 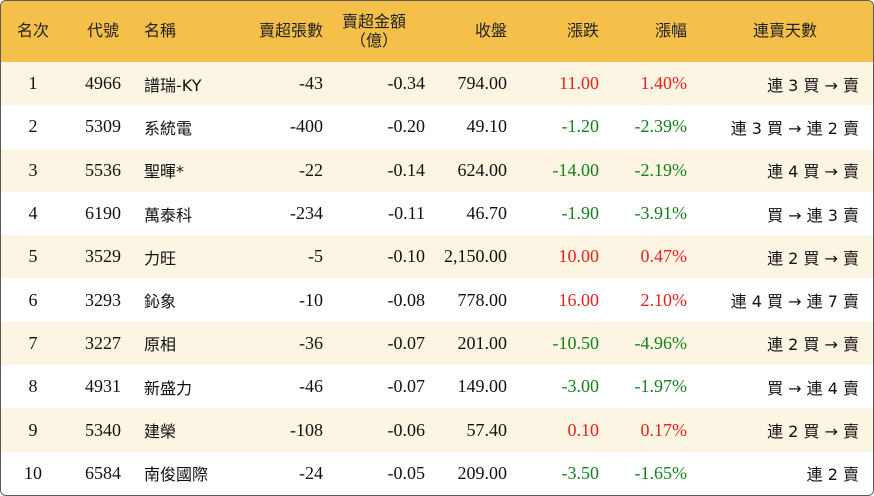 I want to click on close-cell: 149.00, so click(x=482, y=386).